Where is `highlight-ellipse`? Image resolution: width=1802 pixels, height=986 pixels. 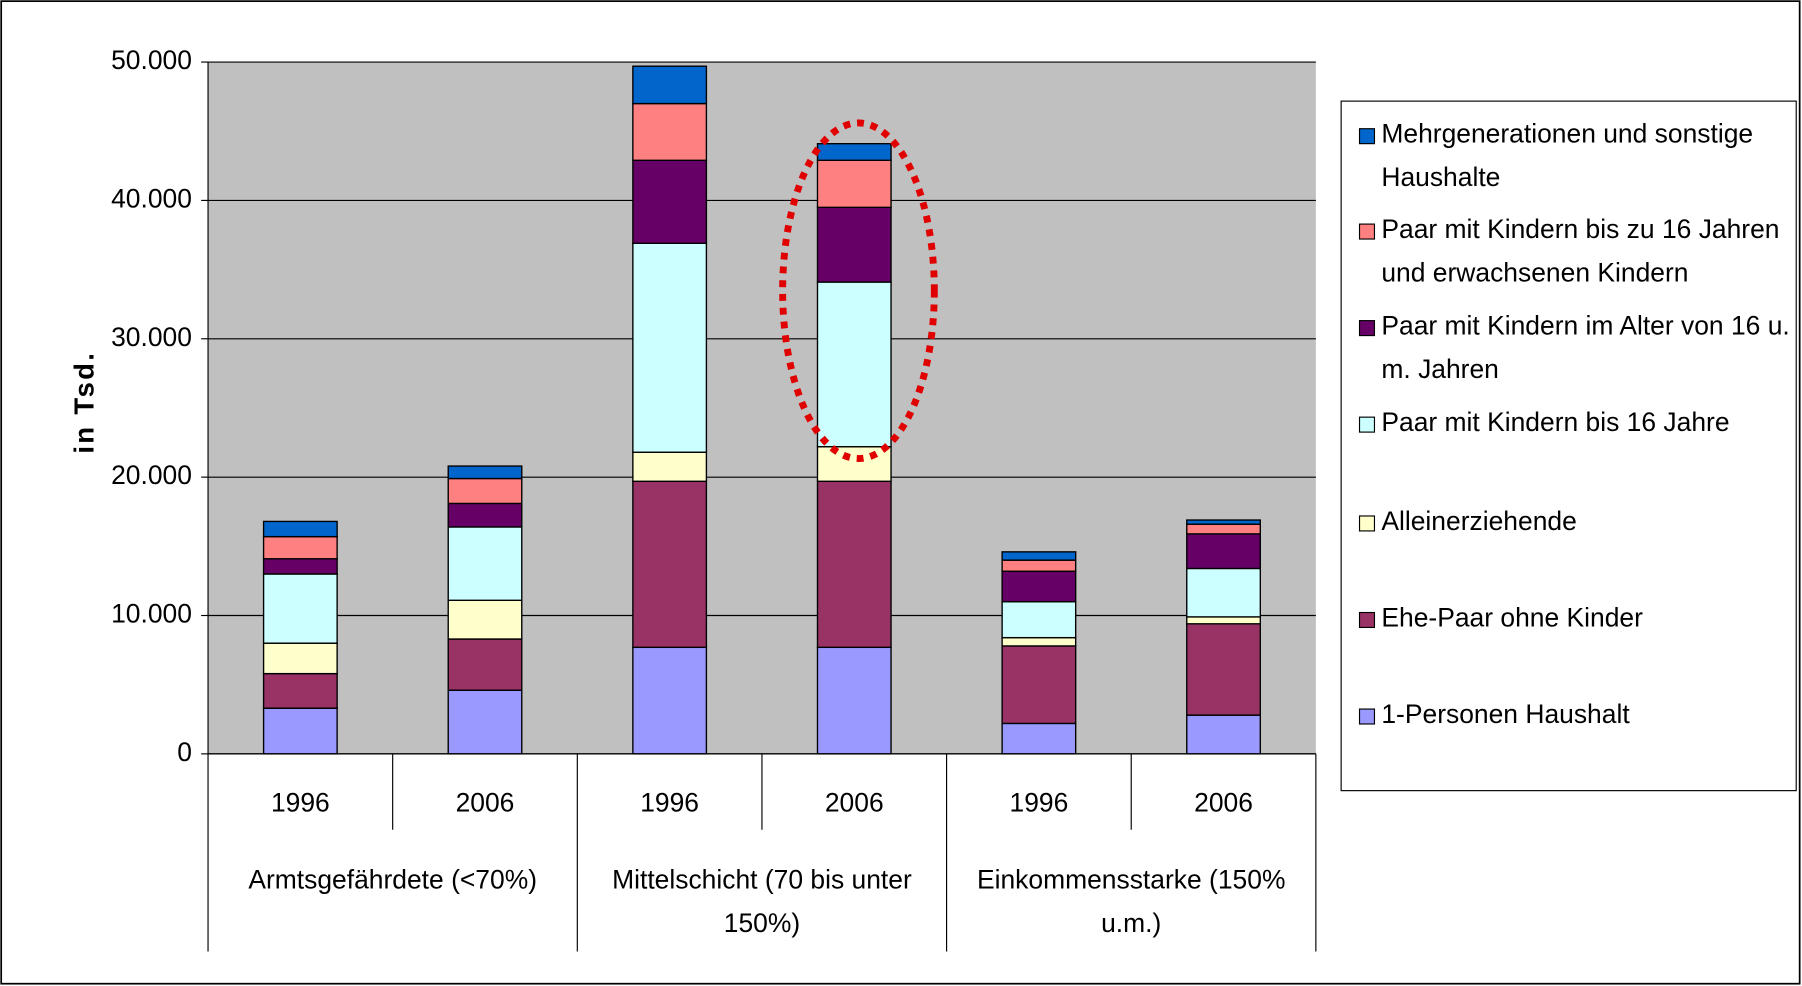 highlight-ellipse is located at coordinates (858, 290).